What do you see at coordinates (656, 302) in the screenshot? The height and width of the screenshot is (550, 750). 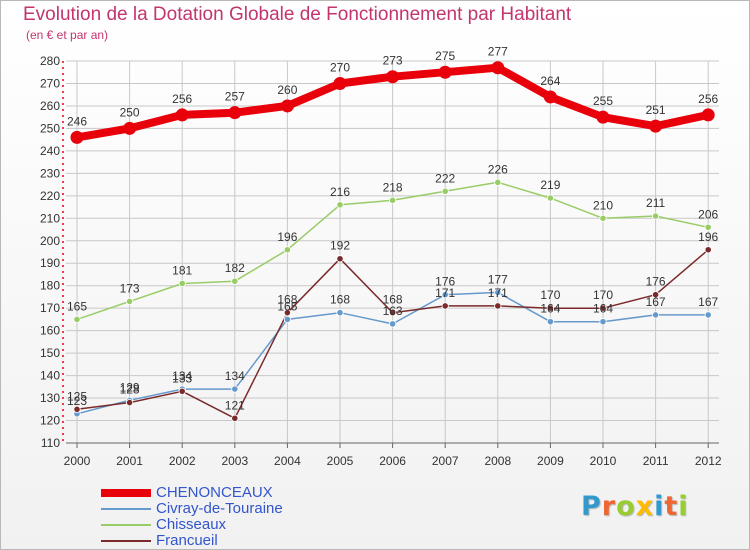 I see `data-label: 167` at bounding box center [656, 302].